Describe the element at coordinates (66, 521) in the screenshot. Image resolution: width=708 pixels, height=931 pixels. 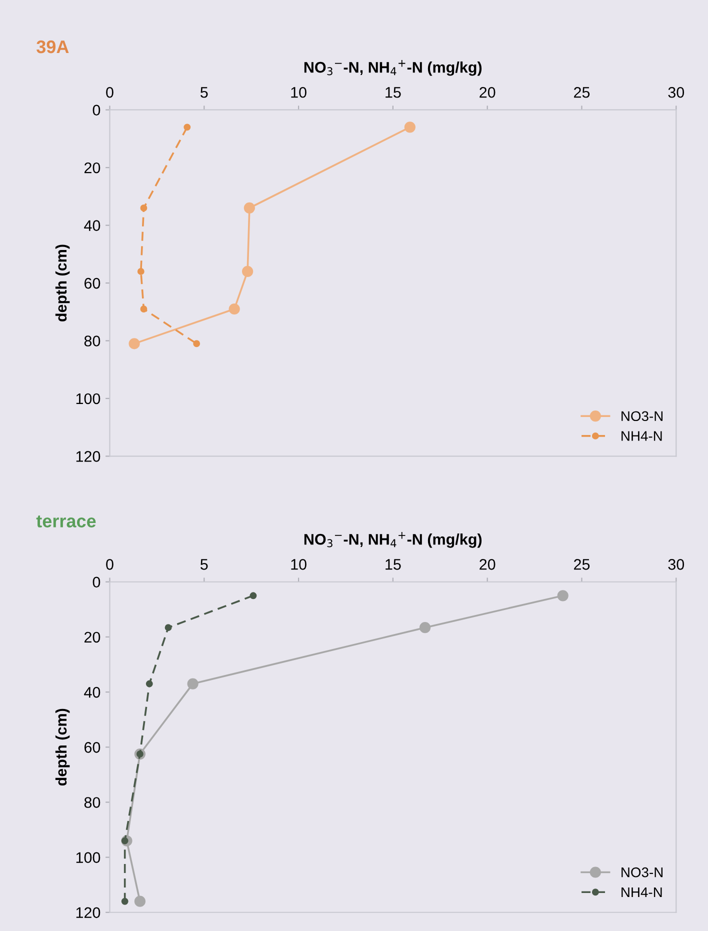
I see `chart-title: terrace` at that location.